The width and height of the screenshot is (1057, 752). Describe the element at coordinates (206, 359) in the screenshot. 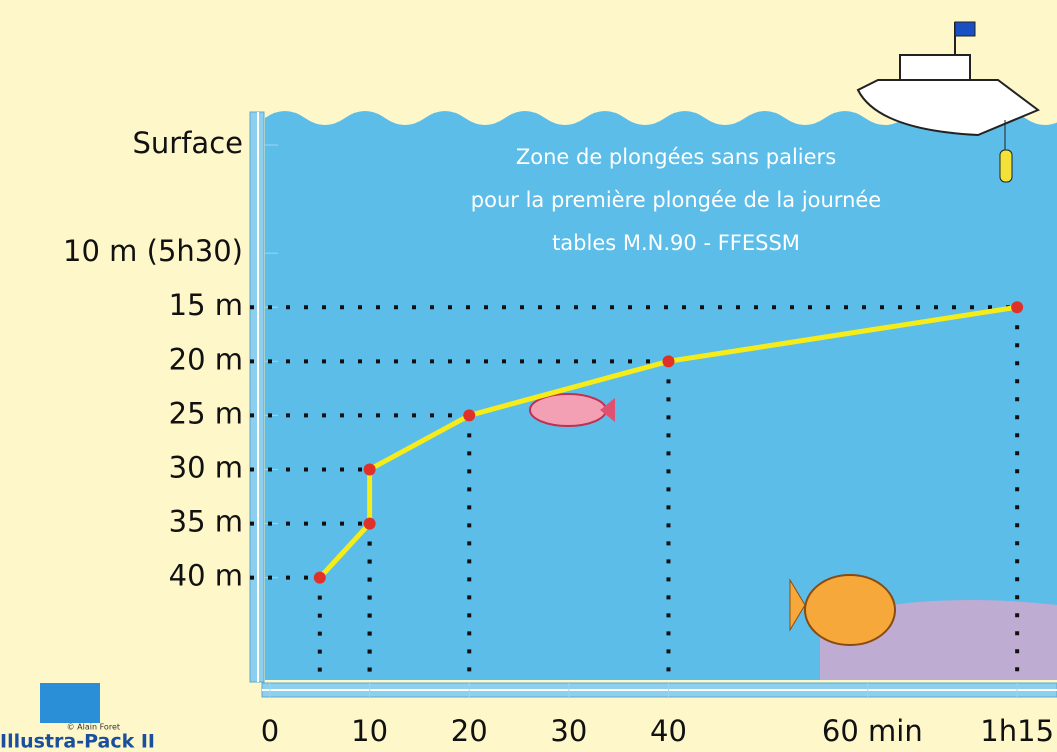

I see `y-tick-label: 20 m` at that location.